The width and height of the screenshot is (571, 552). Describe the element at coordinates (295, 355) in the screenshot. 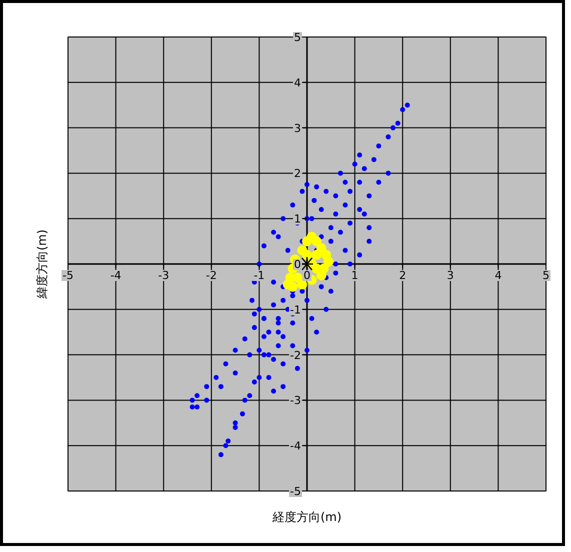

I see `y-tick-label: -2` at that location.